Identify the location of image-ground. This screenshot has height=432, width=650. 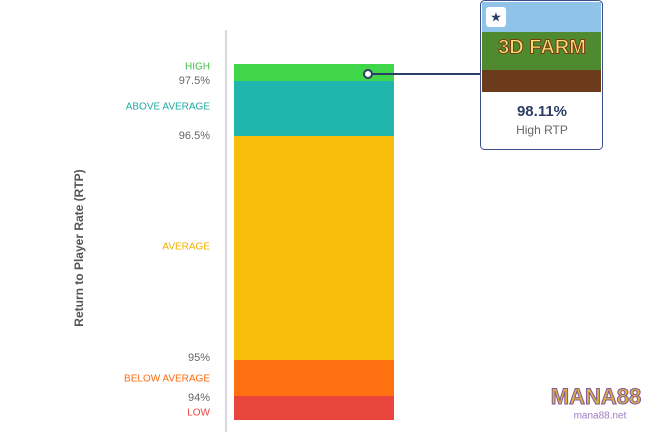
(541, 81).